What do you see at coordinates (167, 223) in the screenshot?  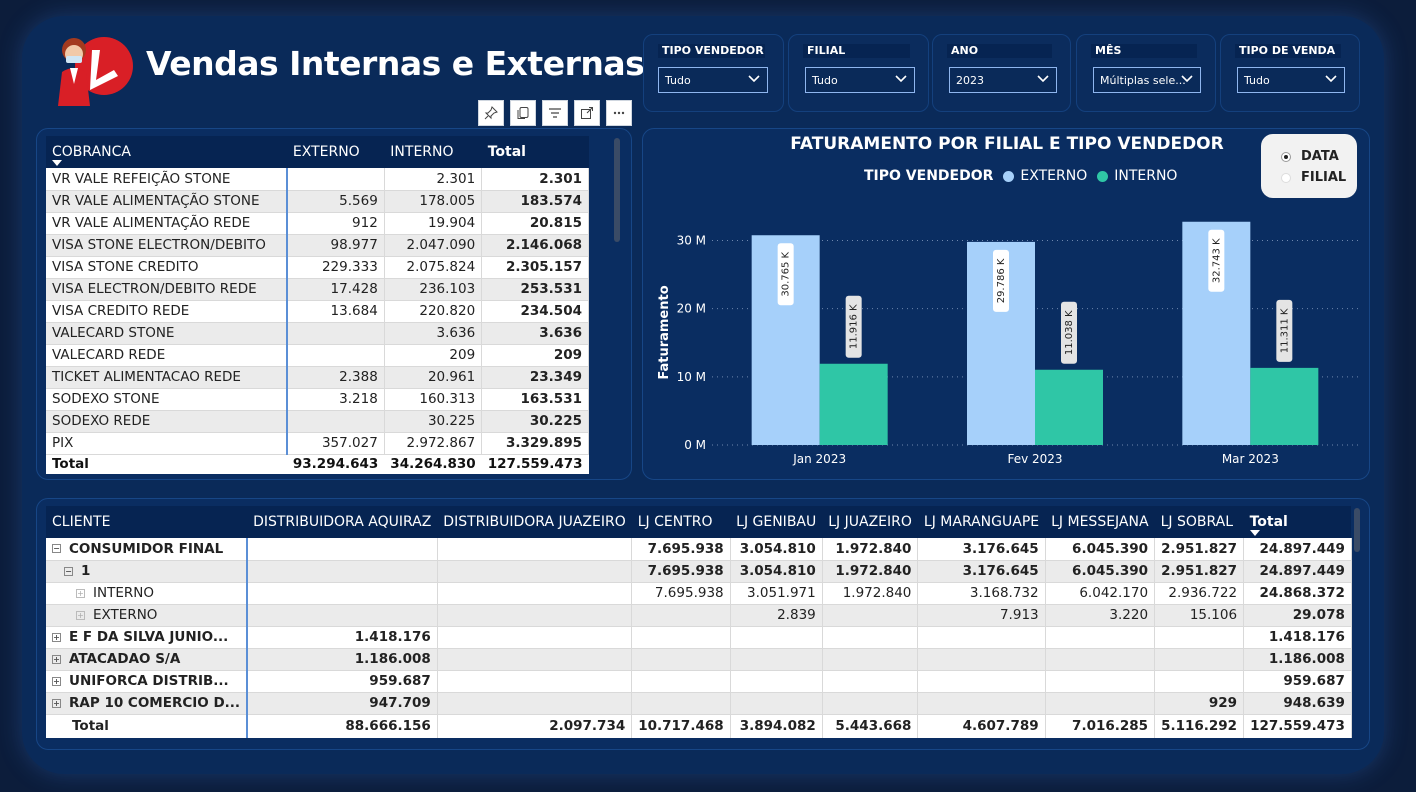 I see `row-label: VR VALE ALIMENTAÇÃO REDE` at bounding box center [167, 223].